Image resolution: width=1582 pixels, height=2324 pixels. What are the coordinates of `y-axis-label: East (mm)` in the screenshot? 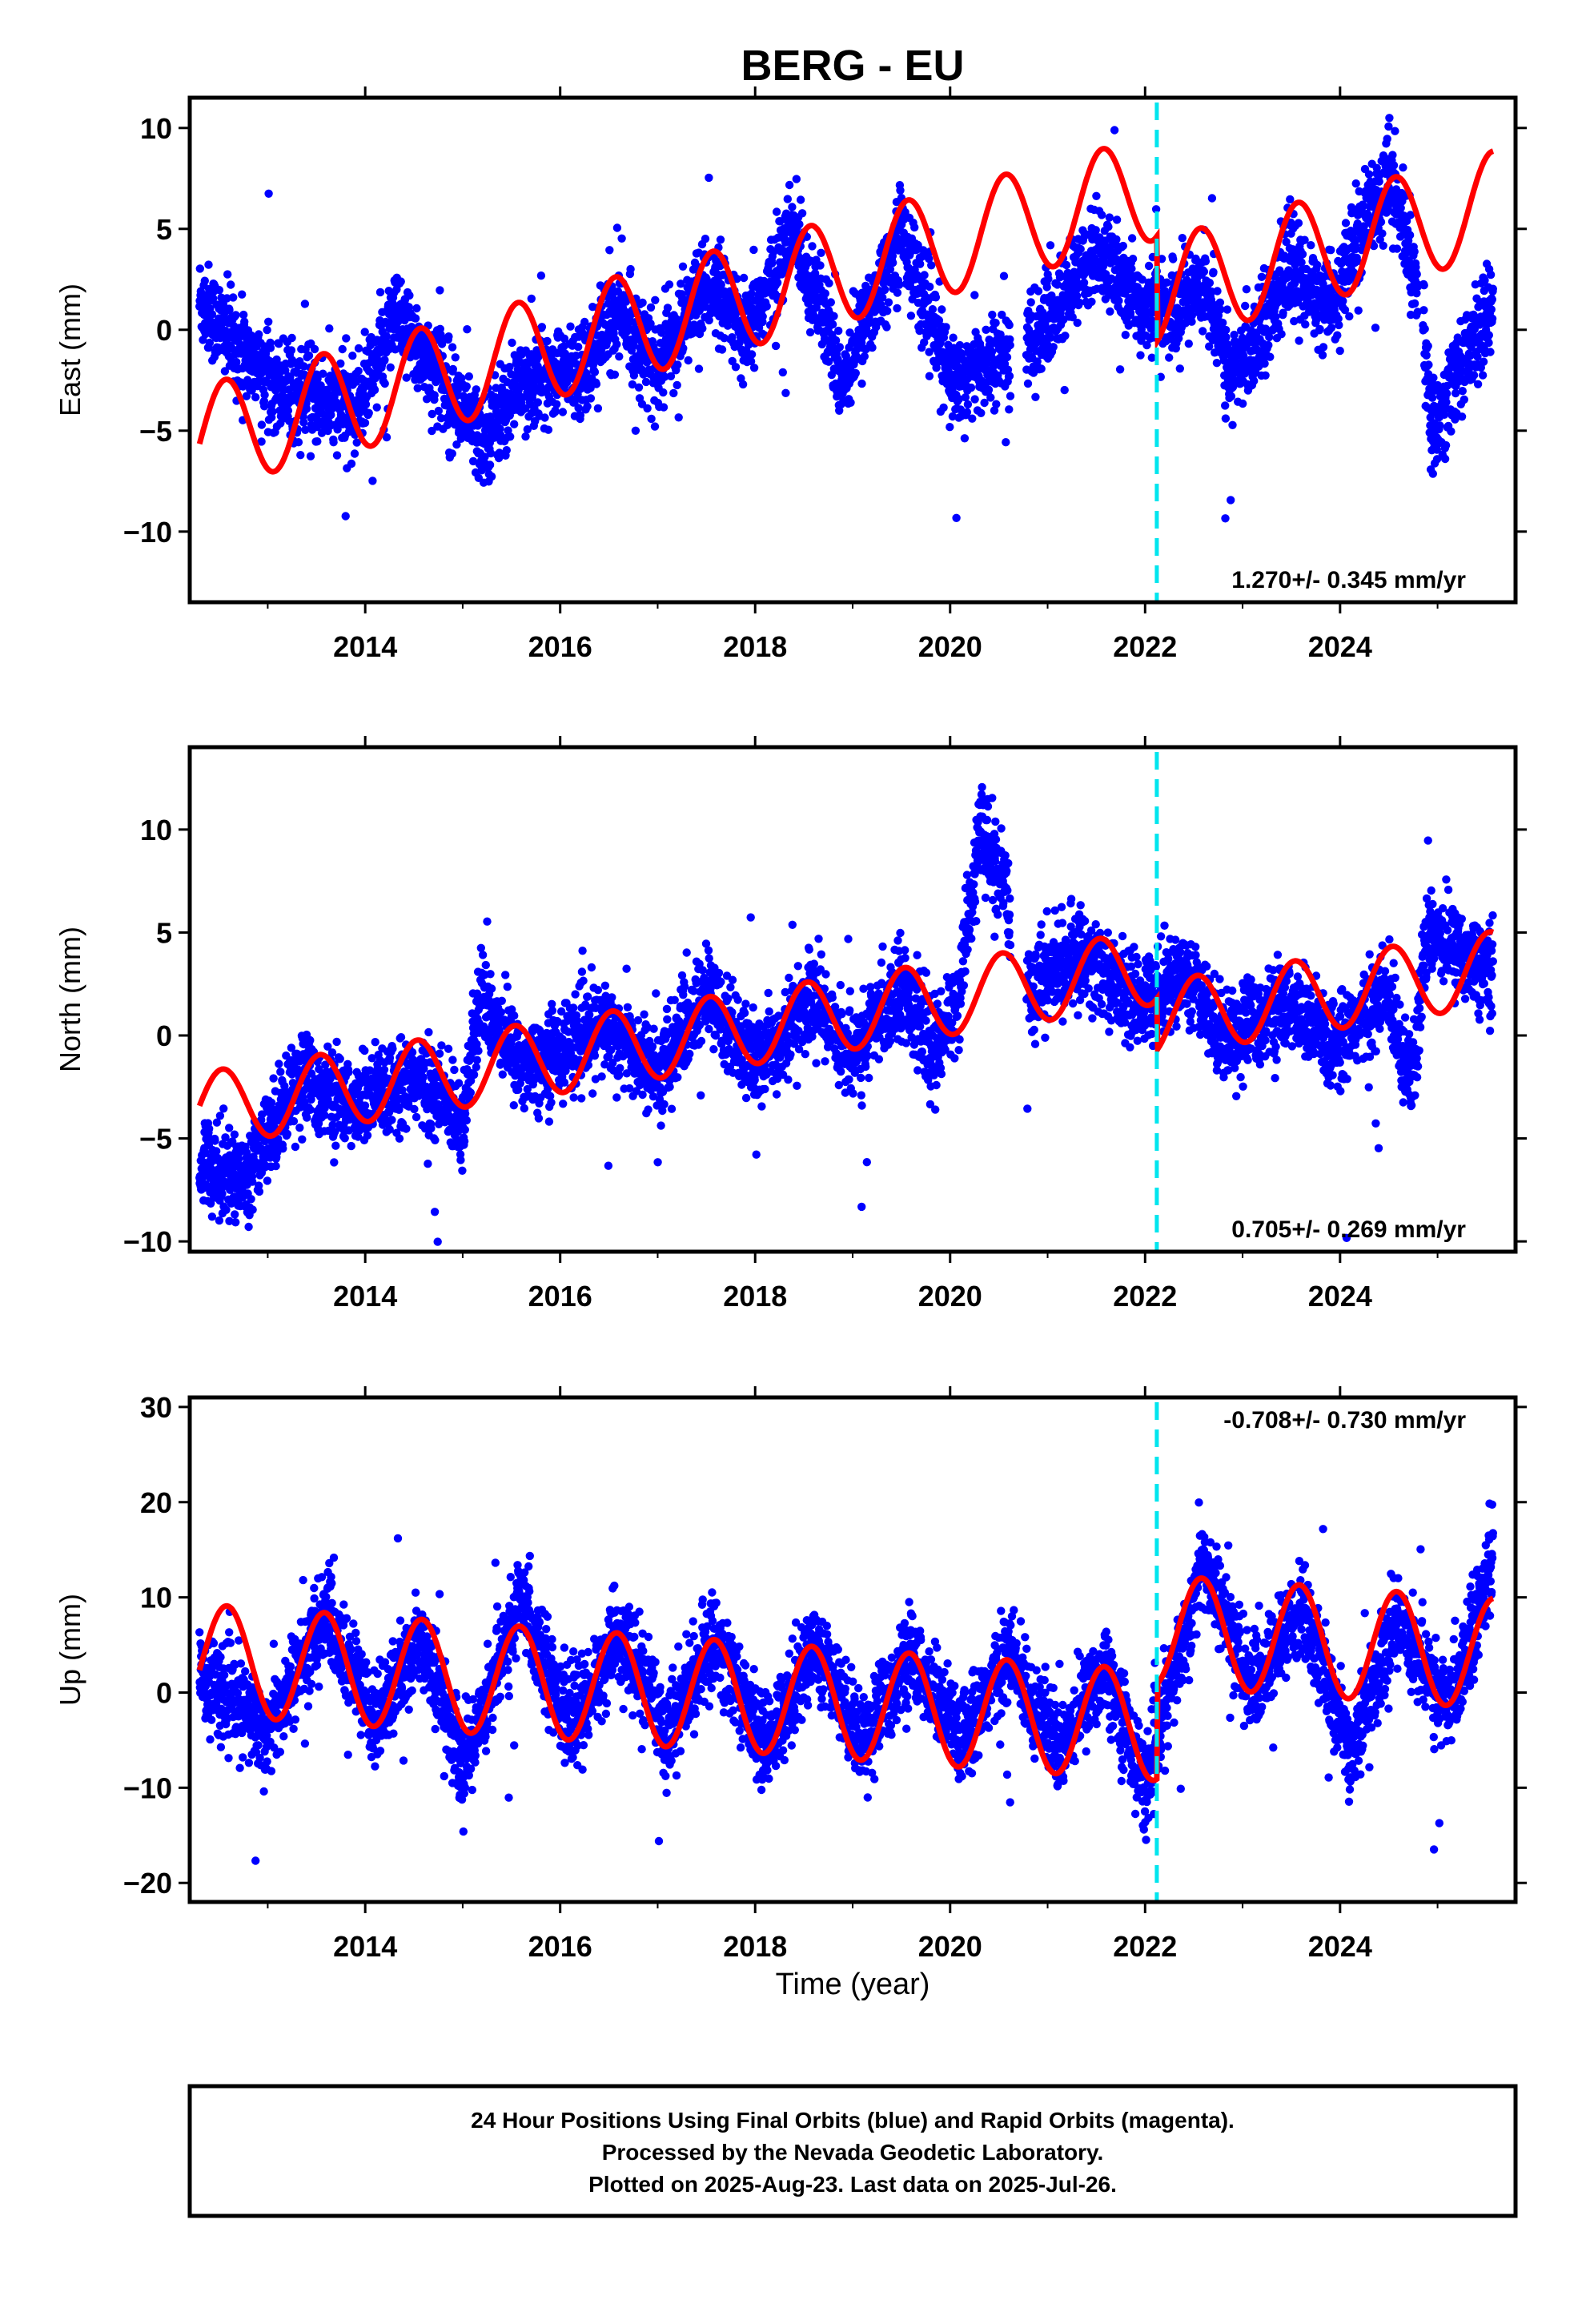 It's located at (70, 349).